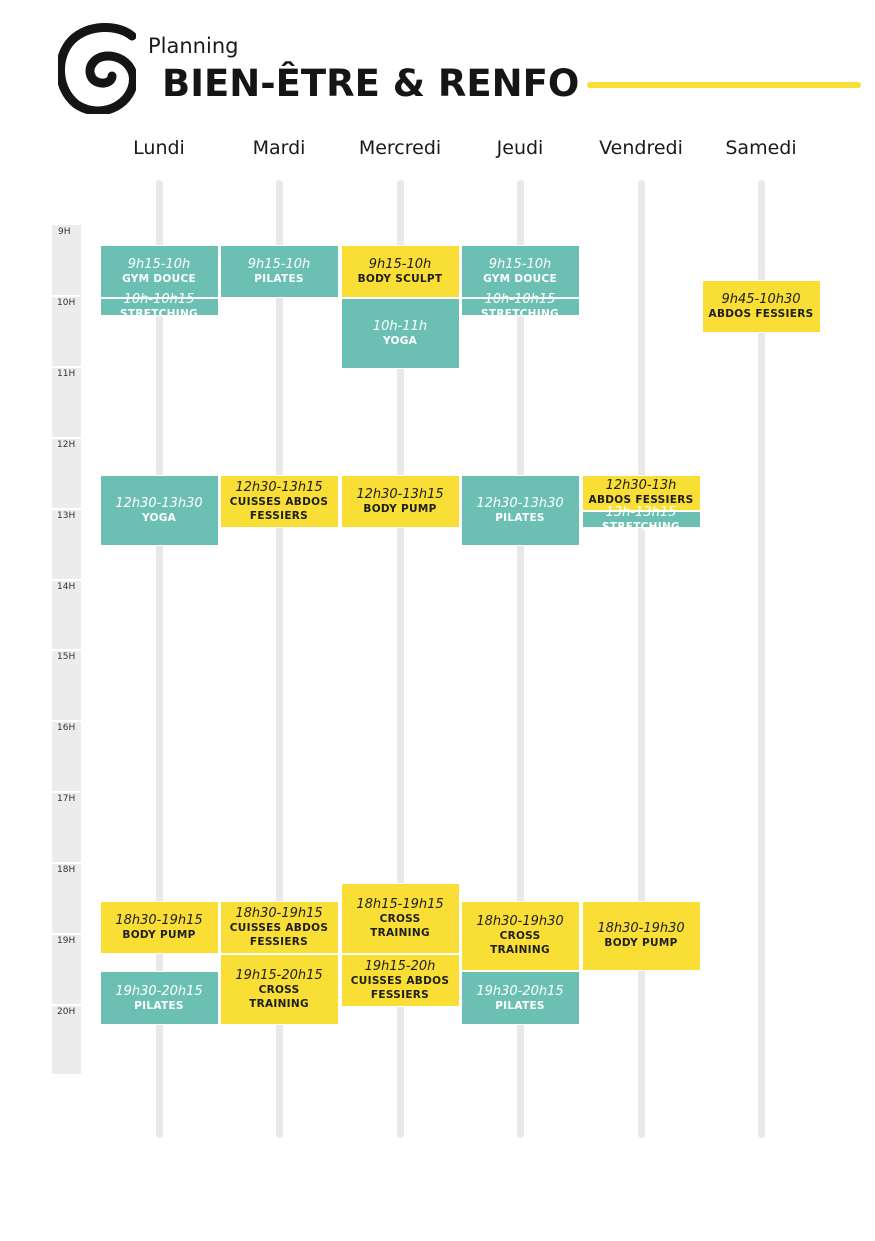 Image resolution: width=875 pixels, height=1241 pixels. What do you see at coordinates (66, 870) in the screenshot?
I see `hour-label: 18H` at bounding box center [66, 870].